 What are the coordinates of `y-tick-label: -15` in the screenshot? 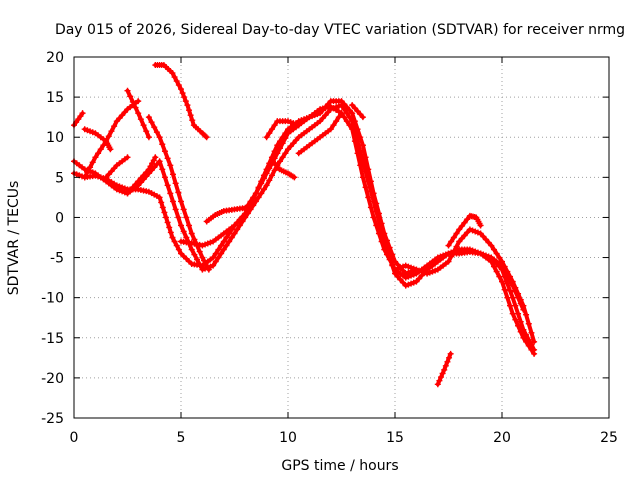 It's located at (52, 339).